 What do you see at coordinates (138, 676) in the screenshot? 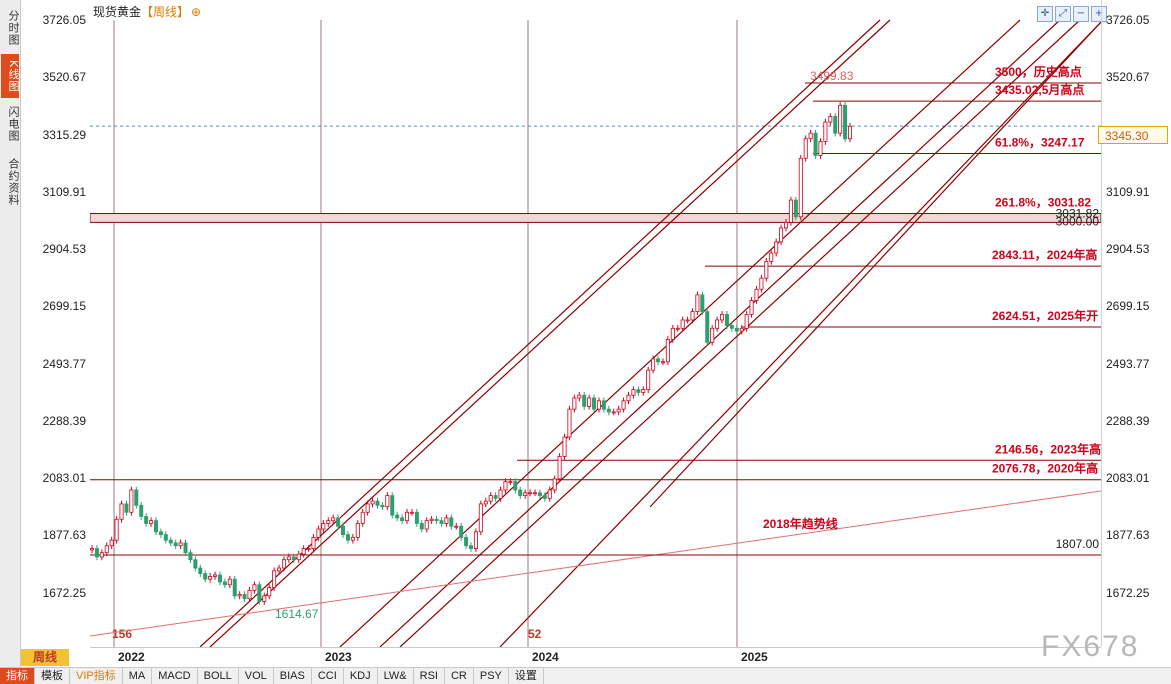
I see `indicator-tab: MA` at bounding box center [138, 676].